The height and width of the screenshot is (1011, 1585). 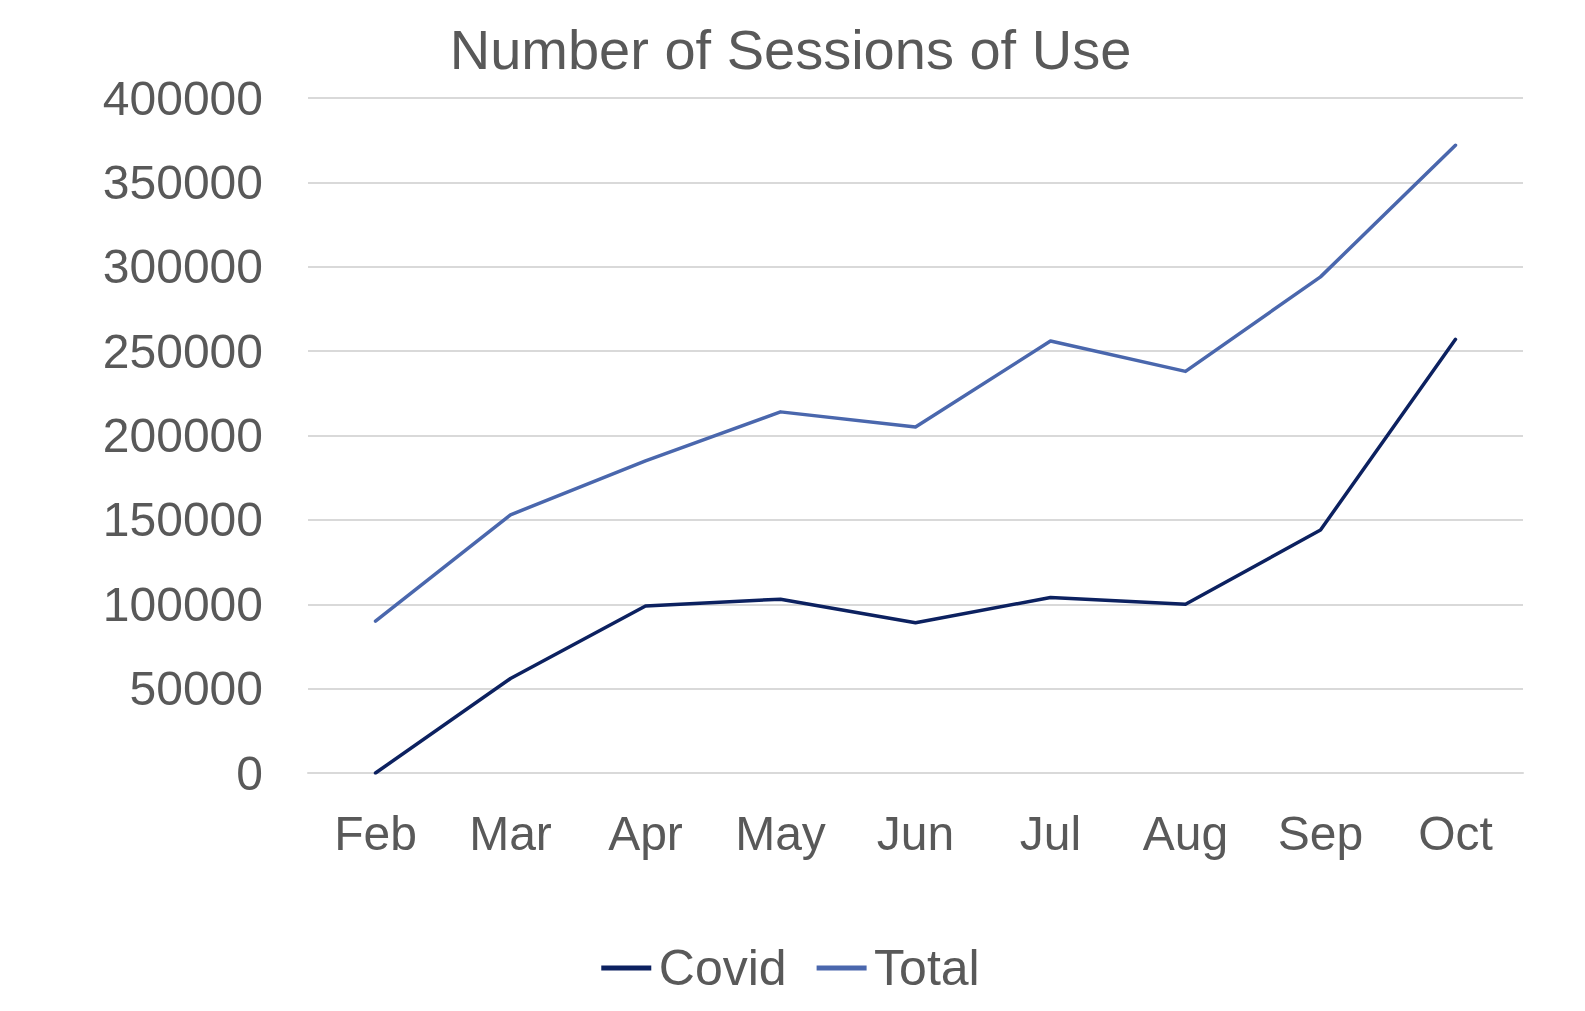 I want to click on legend-label: Total, so click(x=927, y=968).